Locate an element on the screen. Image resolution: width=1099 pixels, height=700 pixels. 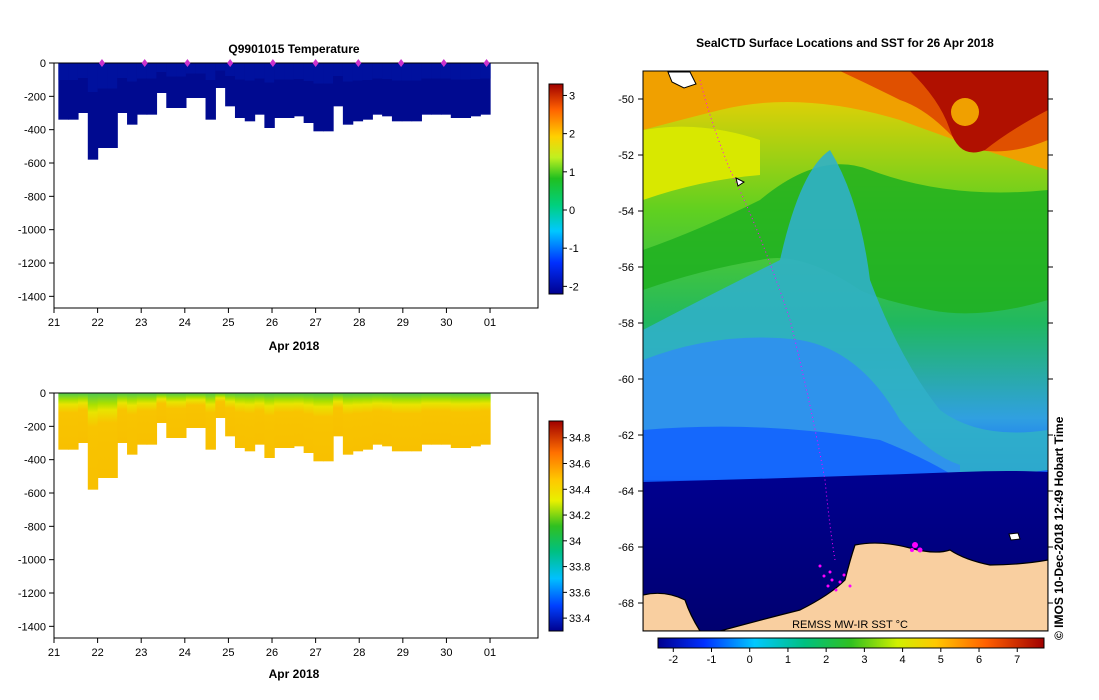
temperature-x-label: Apr 2018 is located at coordinates (294, 346).